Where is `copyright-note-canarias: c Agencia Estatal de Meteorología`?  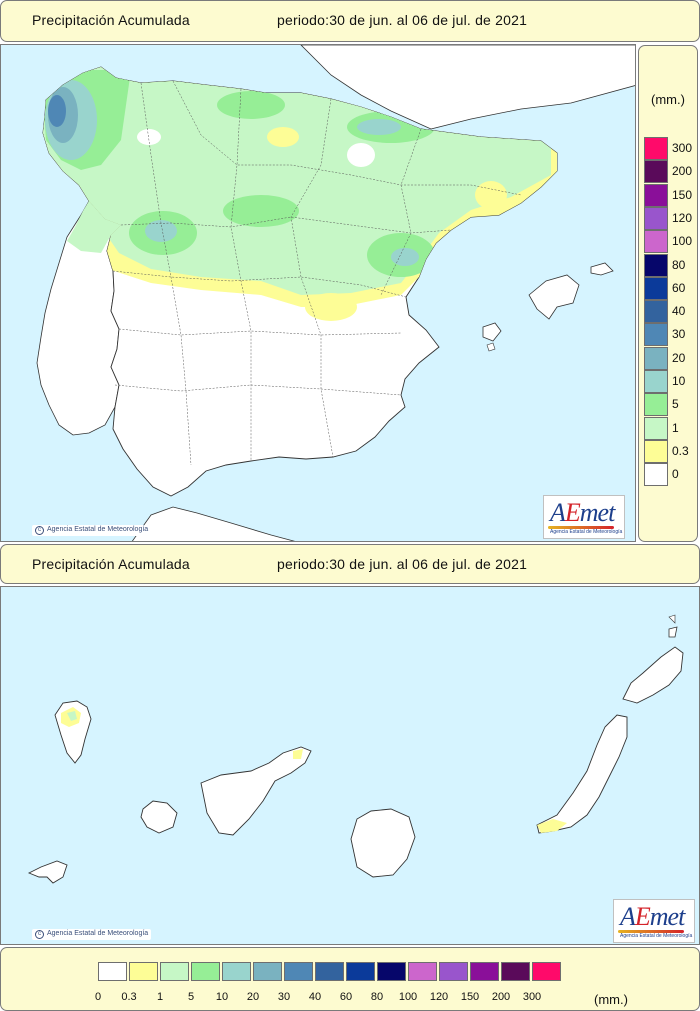 copyright-note-canarias: c Agencia Estatal de Meteorología is located at coordinates (92, 934).